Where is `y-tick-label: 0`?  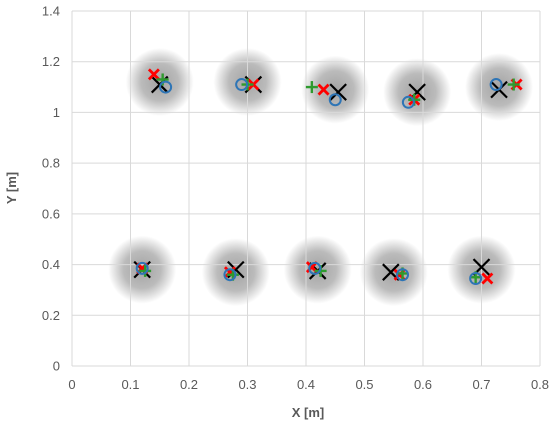 y-tick-label: 0 is located at coordinates (56, 366).